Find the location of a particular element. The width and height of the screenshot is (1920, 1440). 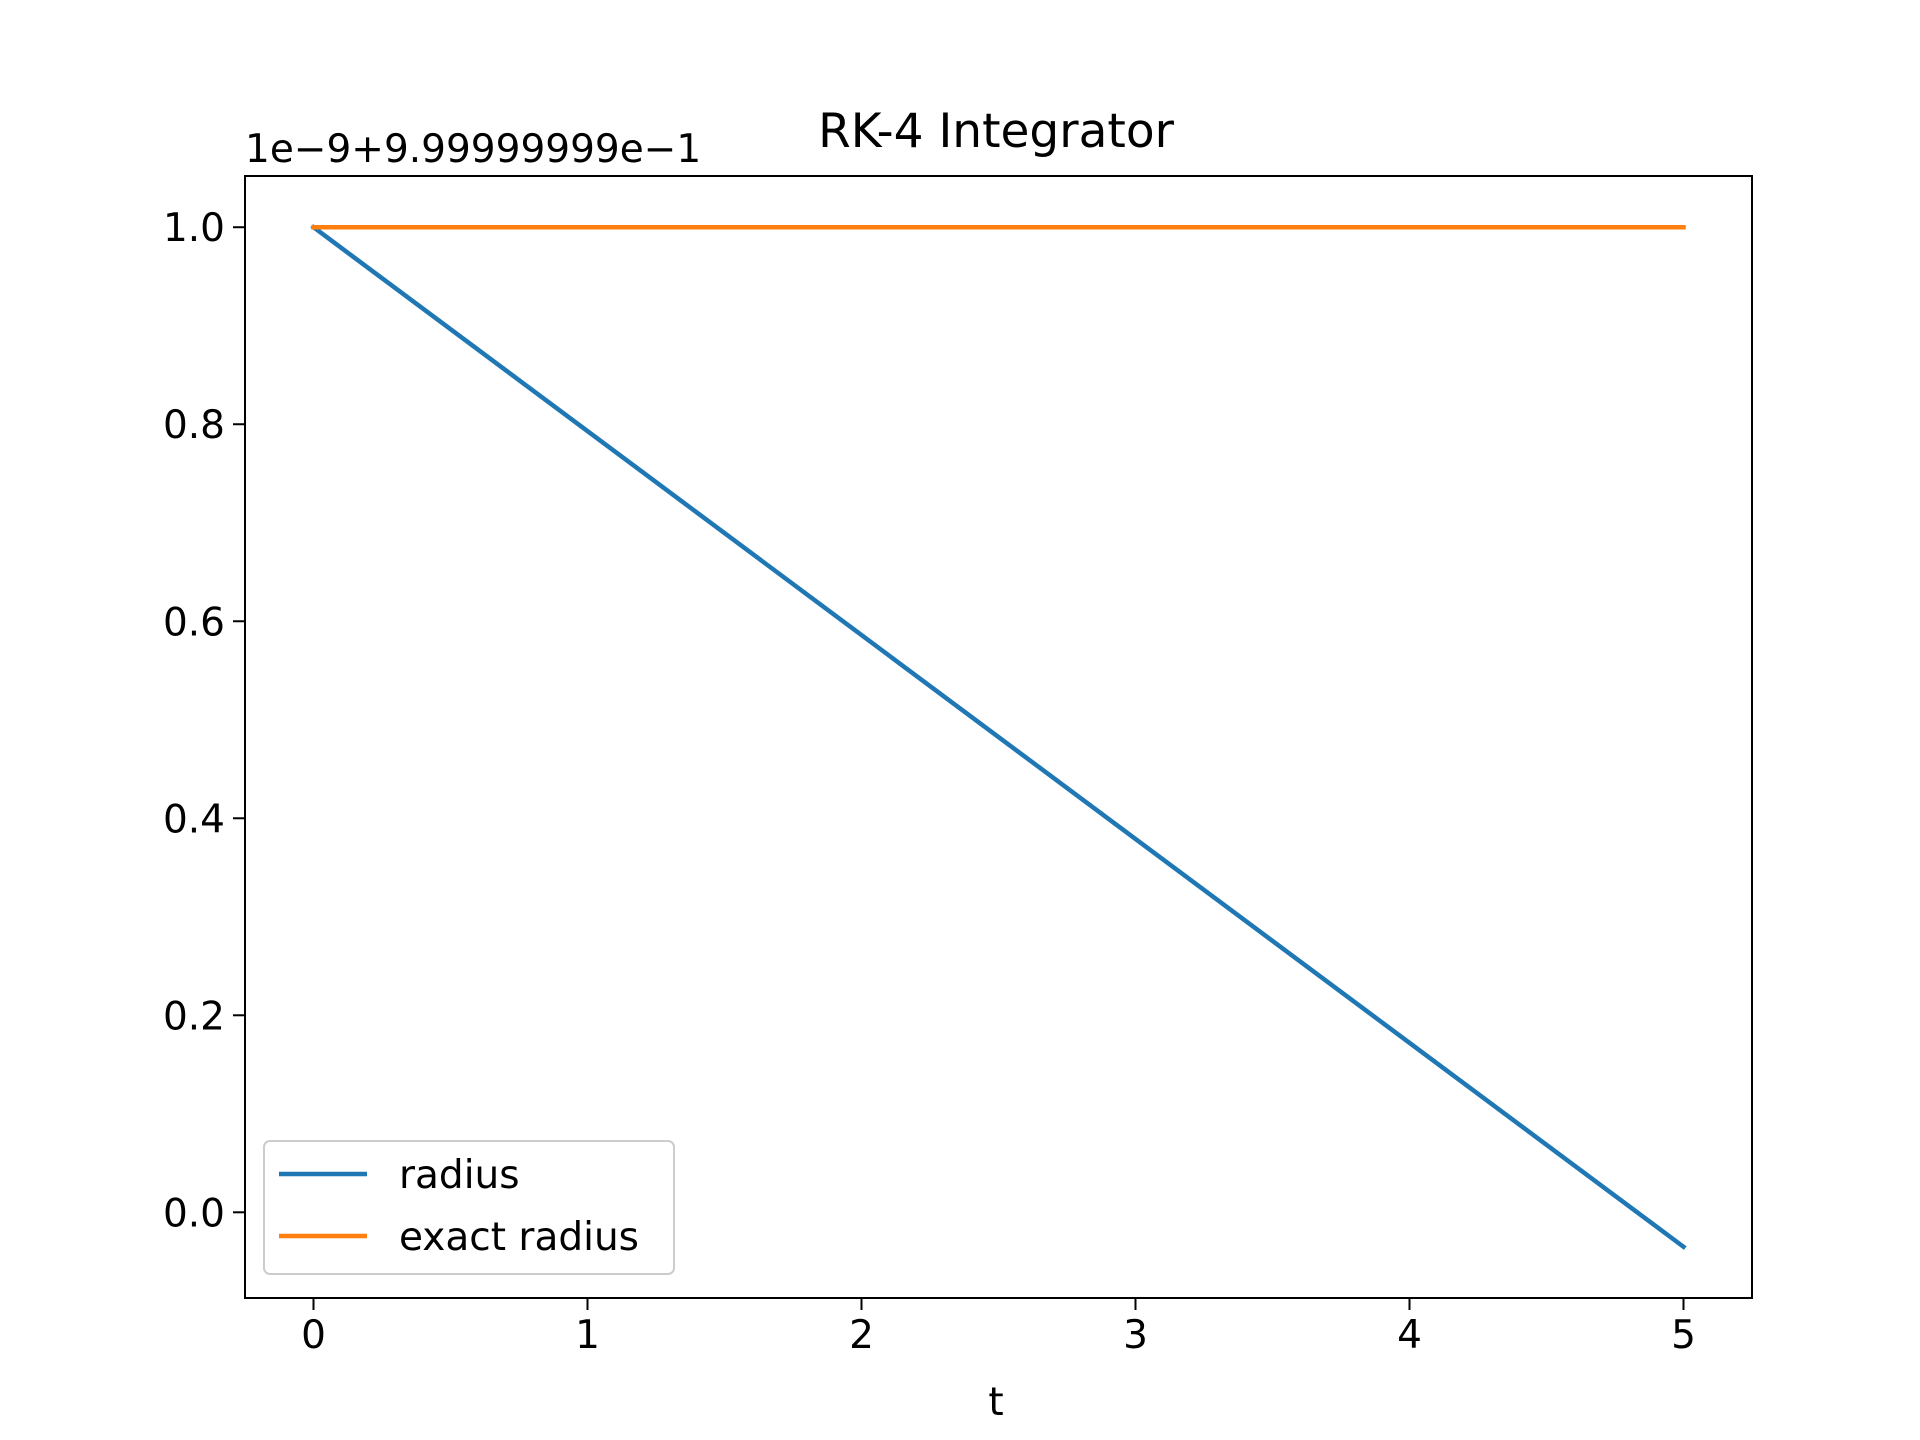

legend: radius exact radius is located at coordinates (469, 1207).